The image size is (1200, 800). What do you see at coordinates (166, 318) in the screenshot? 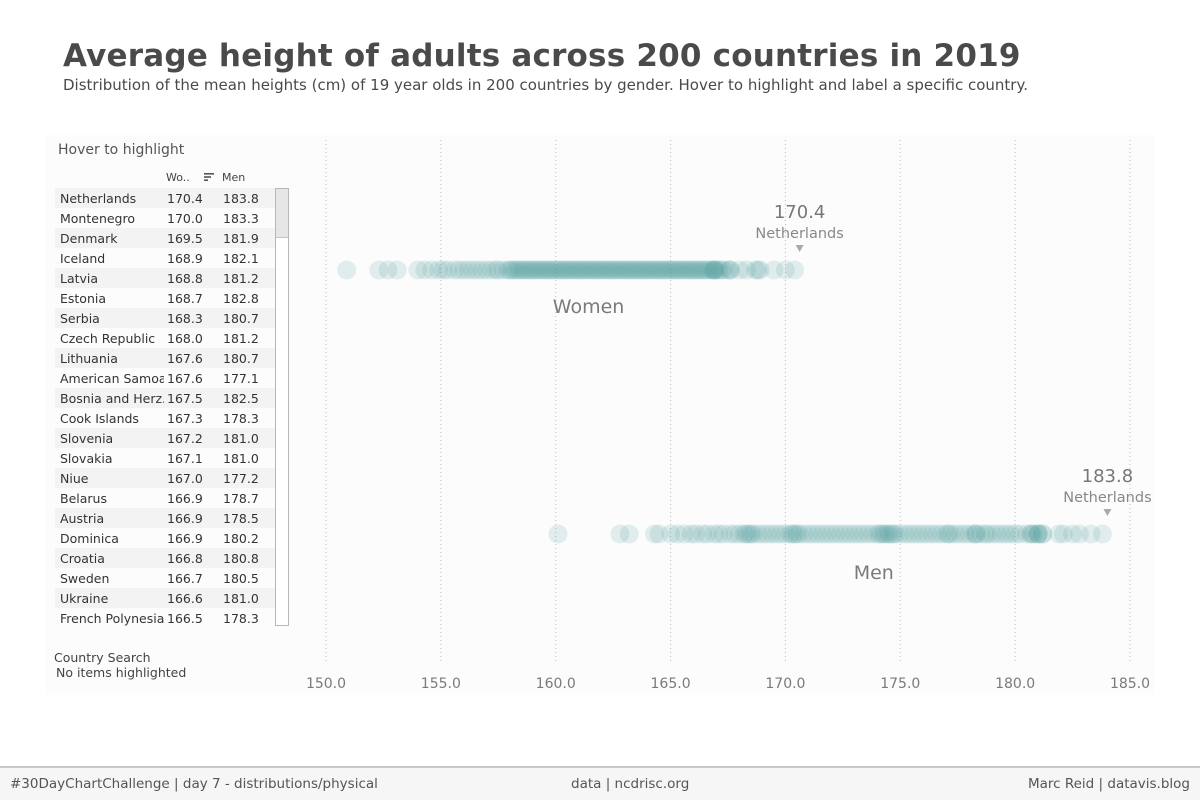
I see `table-row: Serbia 168.3 180.7` at bounding box center [166, 318].